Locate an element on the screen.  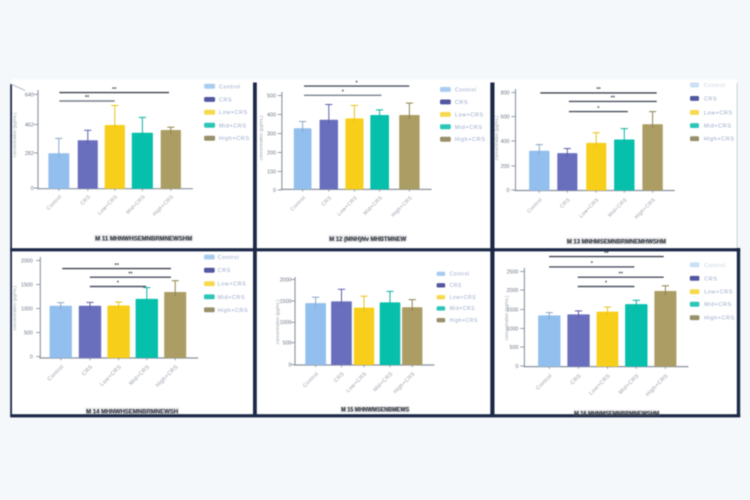
svg-text: 800 is located at coordinates (505, 93).